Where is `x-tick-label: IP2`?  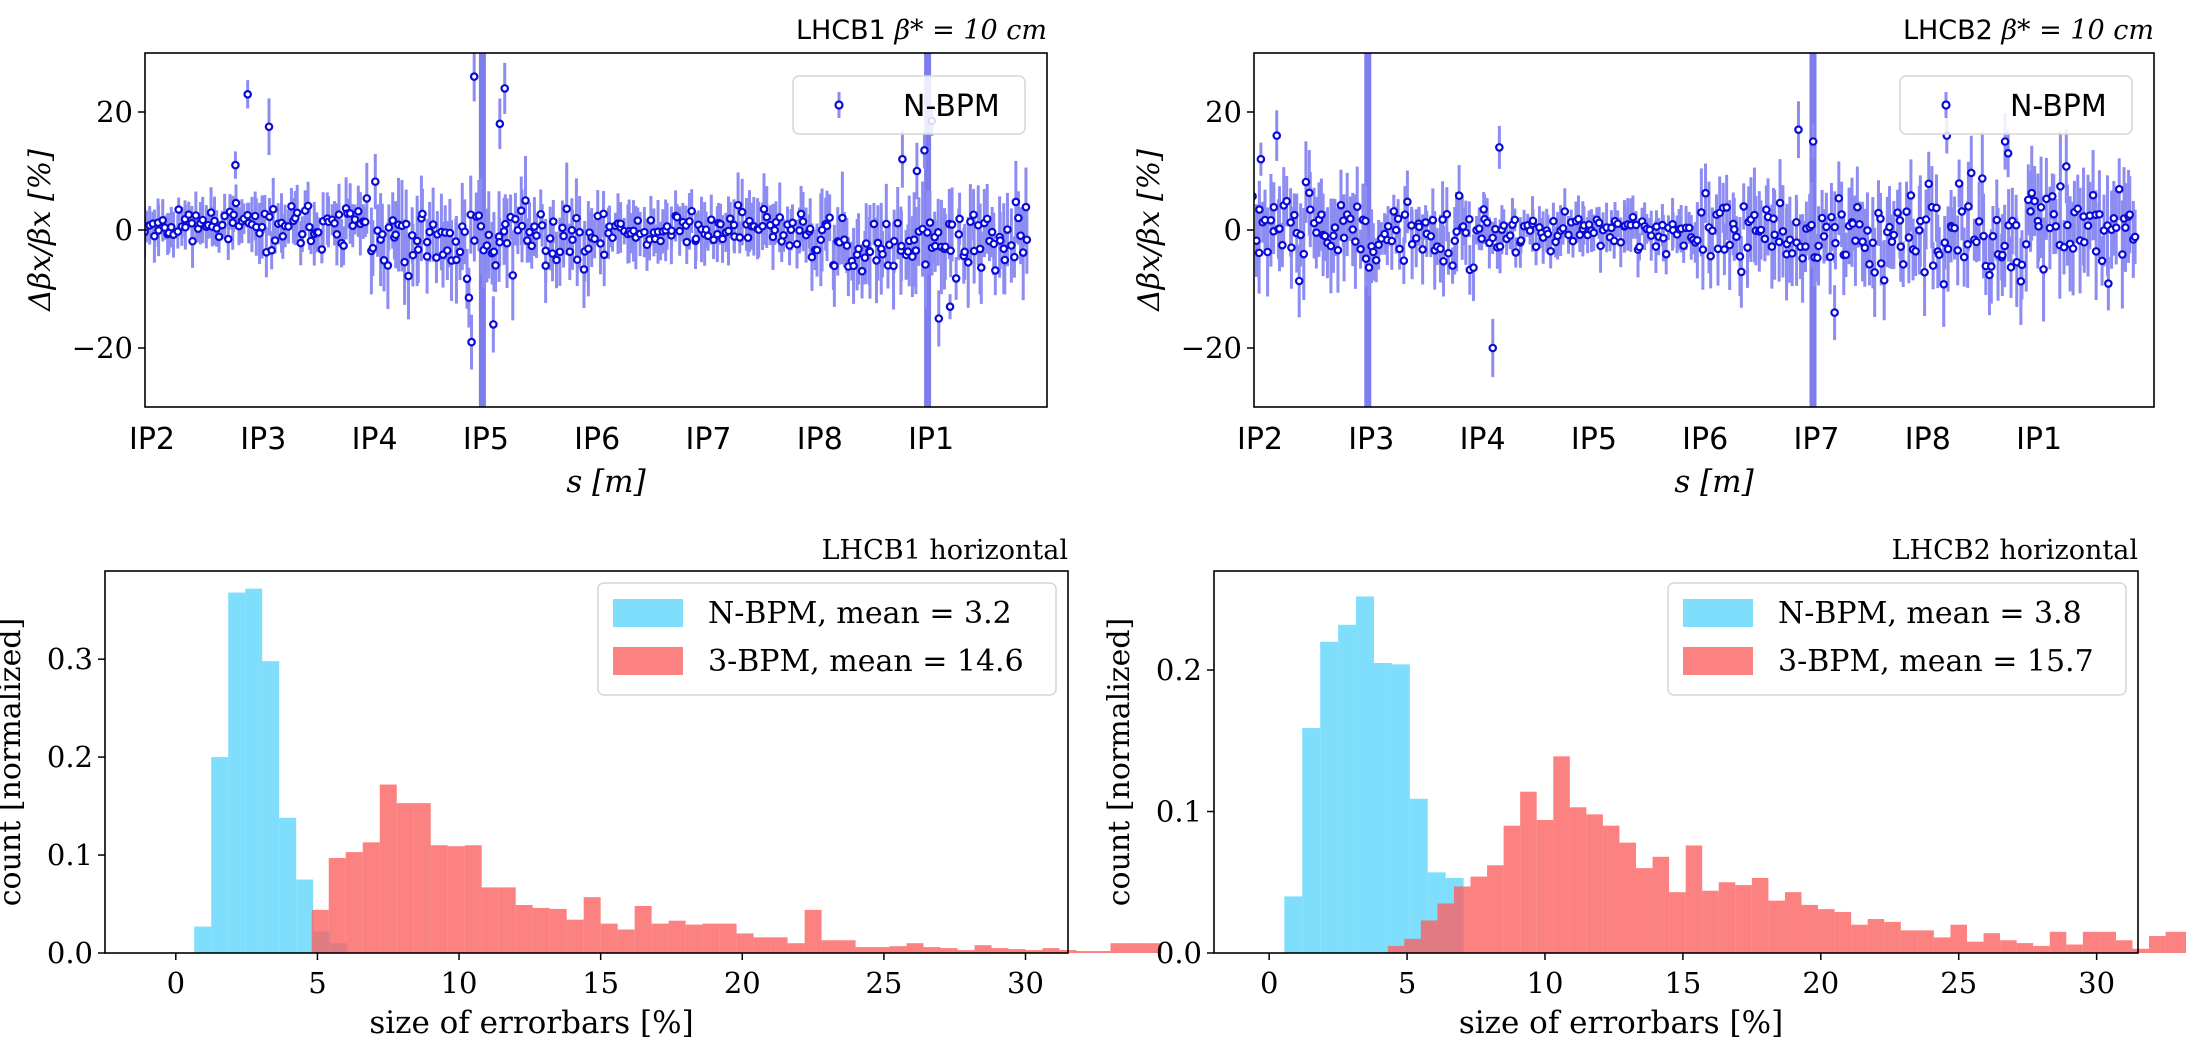
x-tick-label: IP2 is located at coordinates (1260, 439).